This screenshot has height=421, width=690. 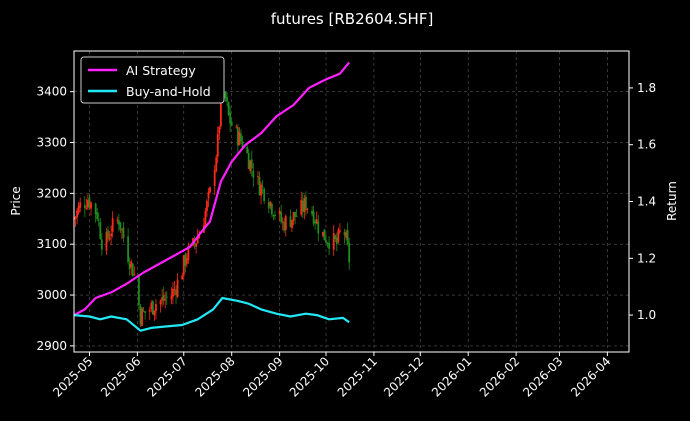 I want to click on y-left-tick-label: 3400, so click(x=51, y=92).